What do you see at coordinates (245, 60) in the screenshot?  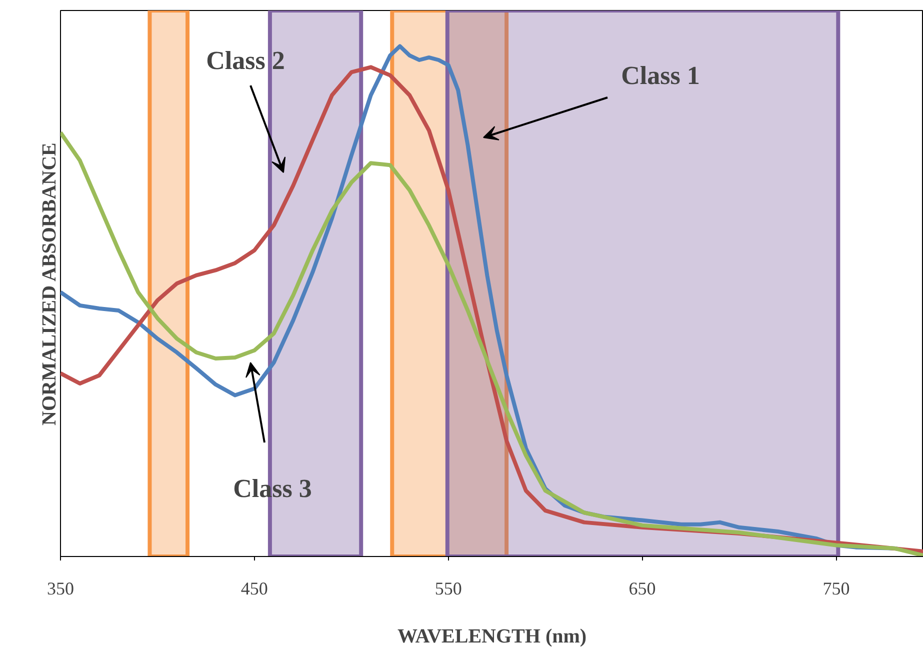 I see `annotation: Class 2` at bounding box center [245, 60].